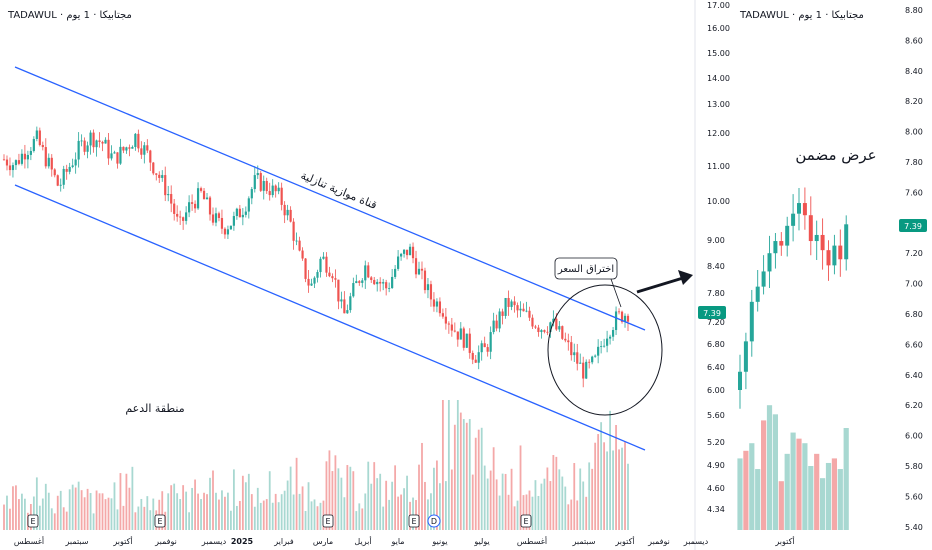  Describe the element at coordinates (914, 344) in the screenshot. I see `inset-y-tick: 6.60` at that location.